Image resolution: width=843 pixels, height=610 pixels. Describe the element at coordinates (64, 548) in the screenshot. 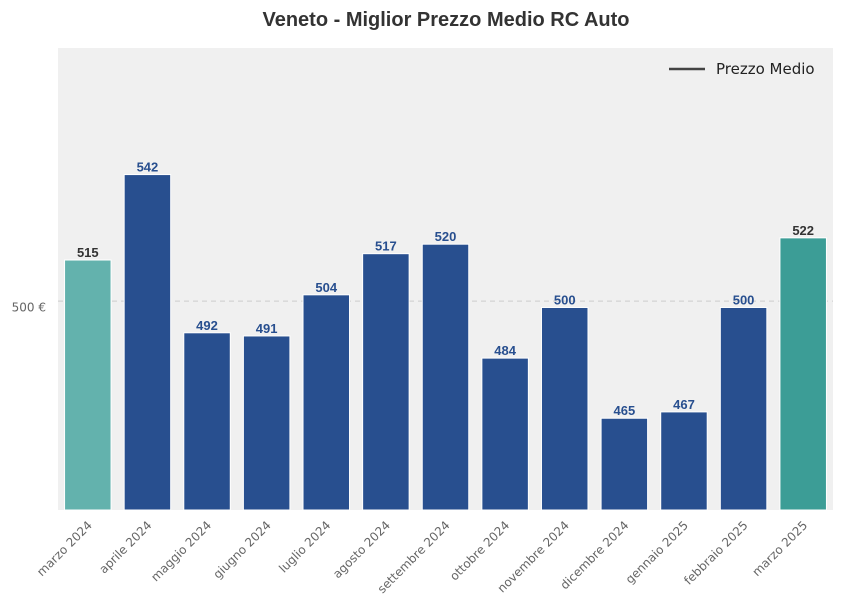

I see `x-tick-label-0: marzo 2024` at that location.